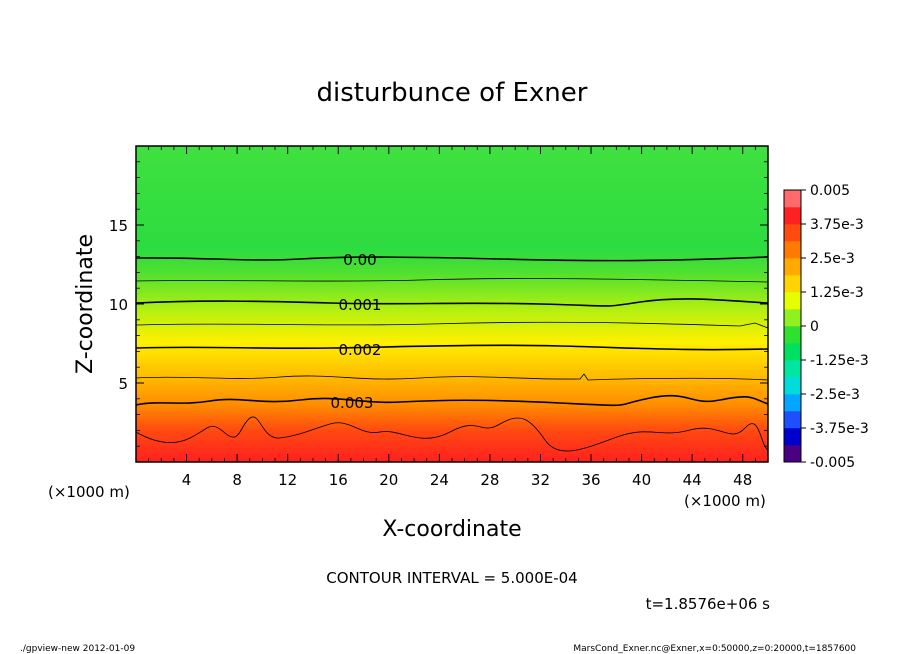  Describe the element at coordinates (814, 327) in the screenshot. I see `colorbar-tick-label: 0` at that location.